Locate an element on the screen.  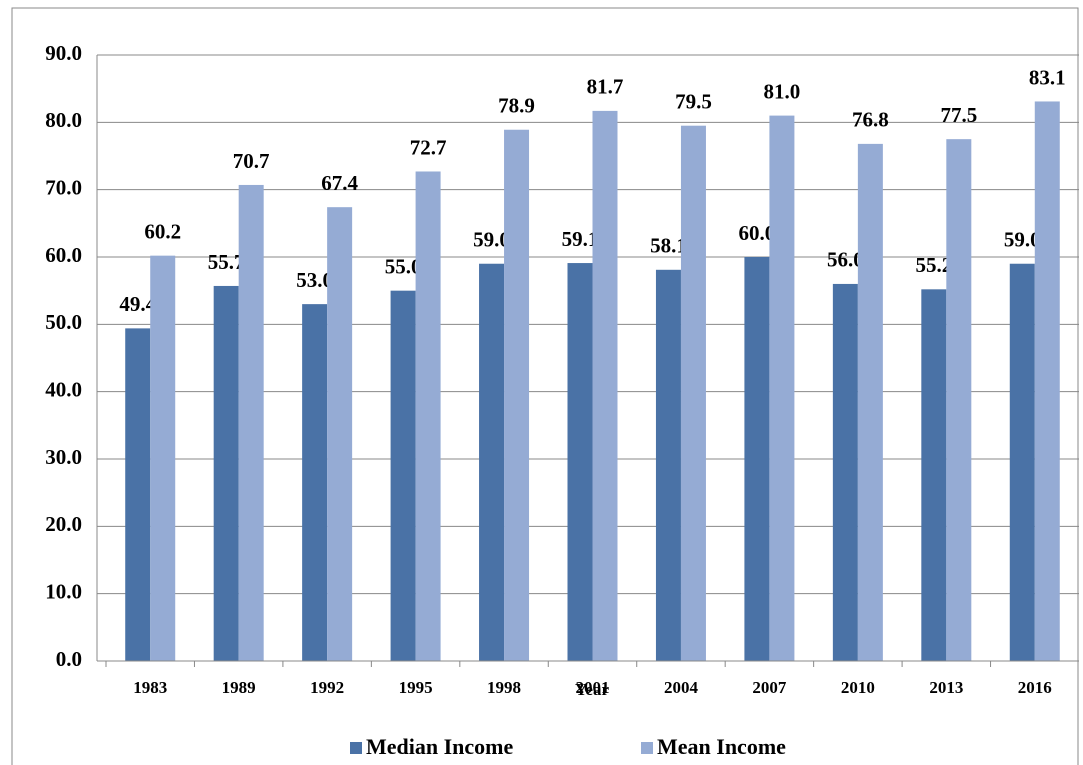
data-label: 81.7 is located at coordinates (605, 87).